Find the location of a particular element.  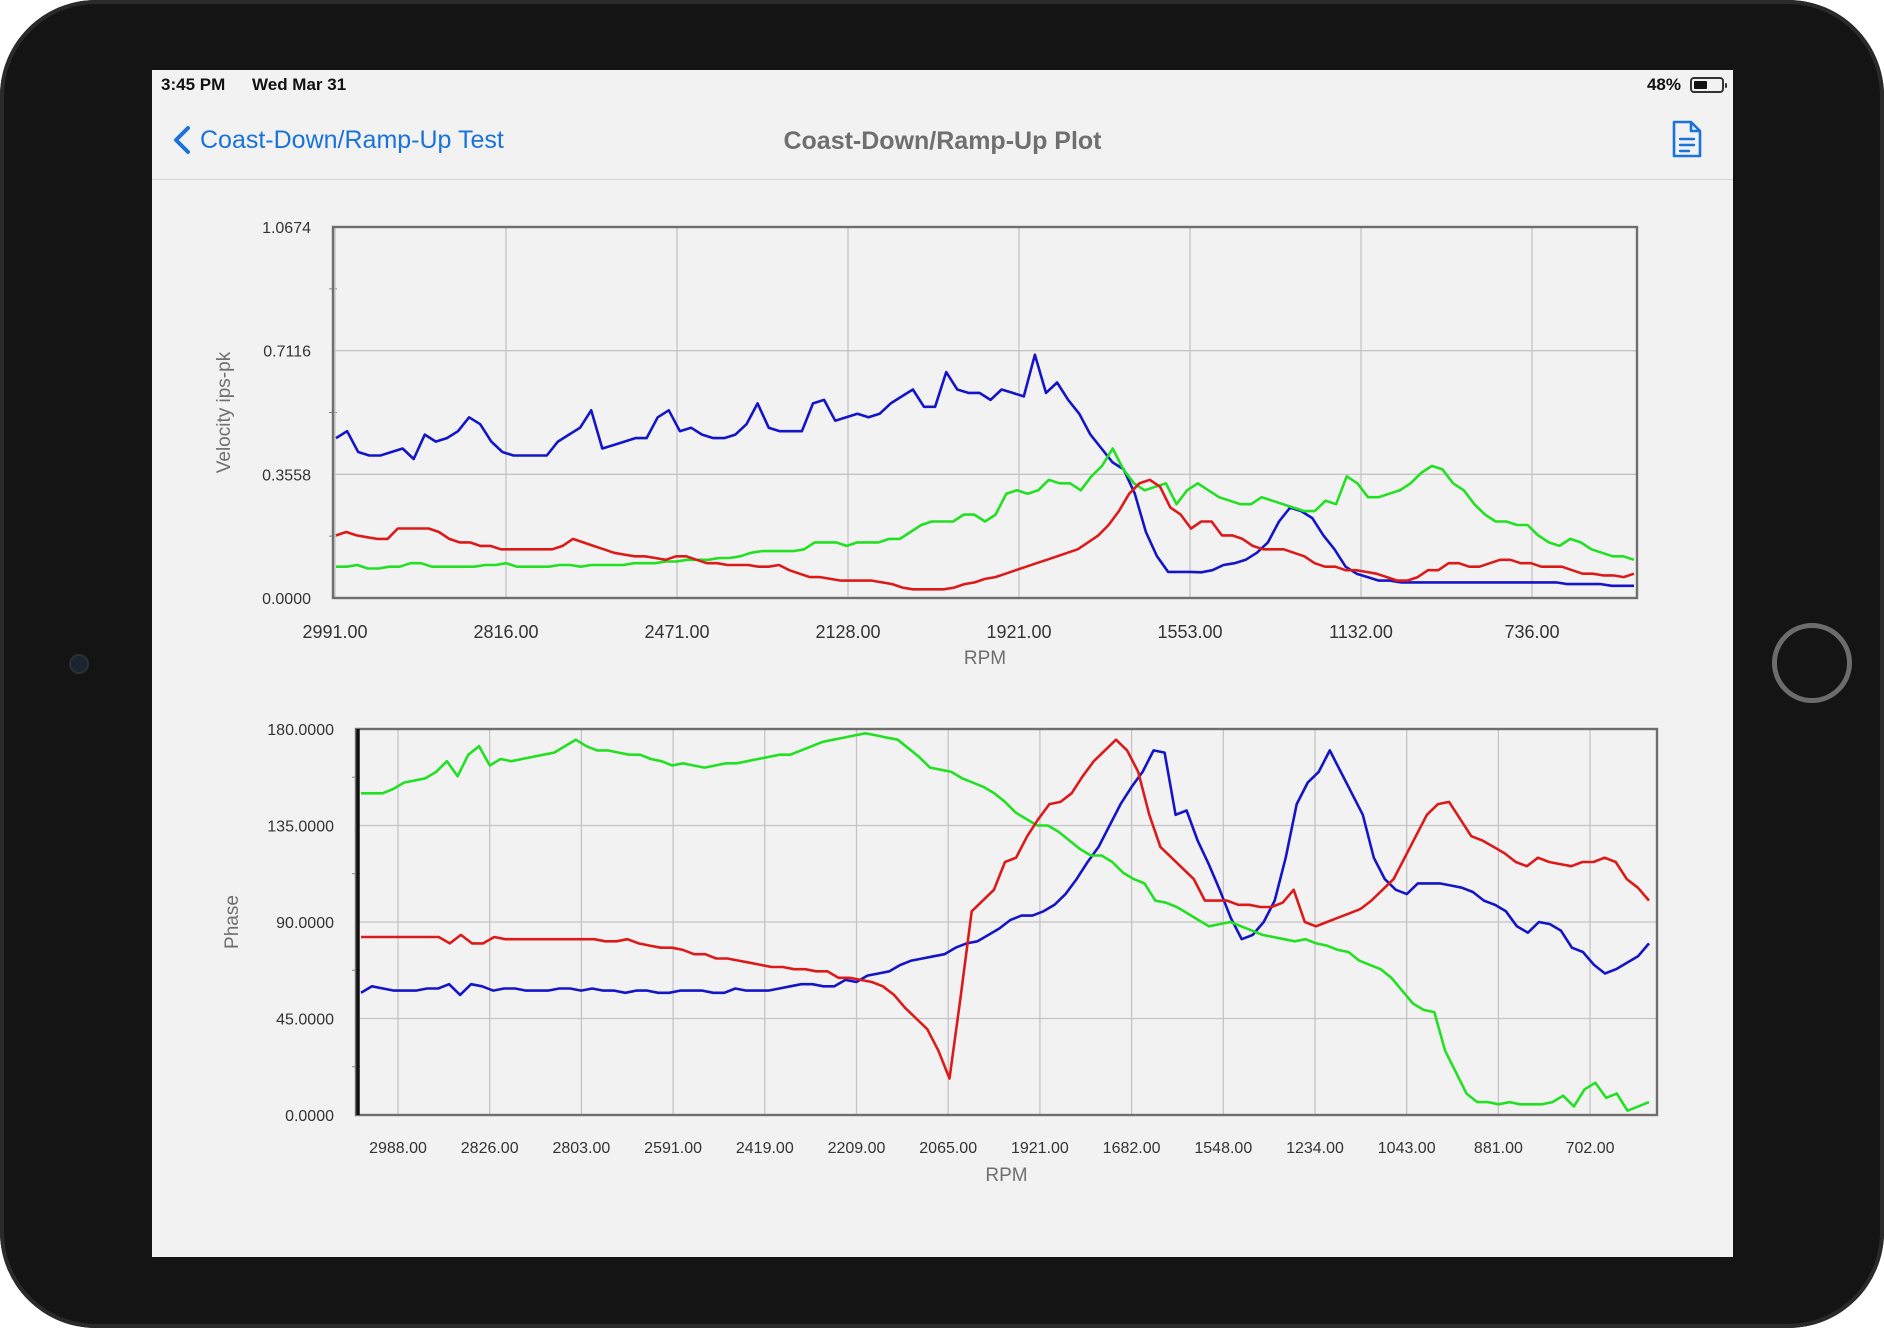

velocity-series-blue is located at coordinates (984, 470).